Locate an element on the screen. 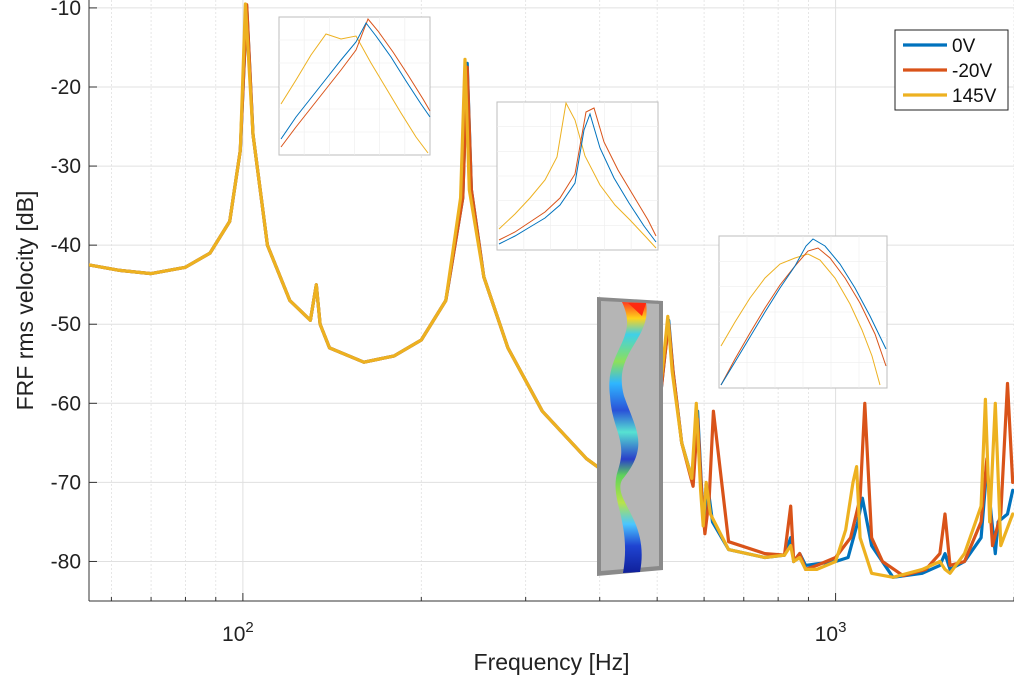  legend-label--20V: -20V is located at coordinates (972, 71).